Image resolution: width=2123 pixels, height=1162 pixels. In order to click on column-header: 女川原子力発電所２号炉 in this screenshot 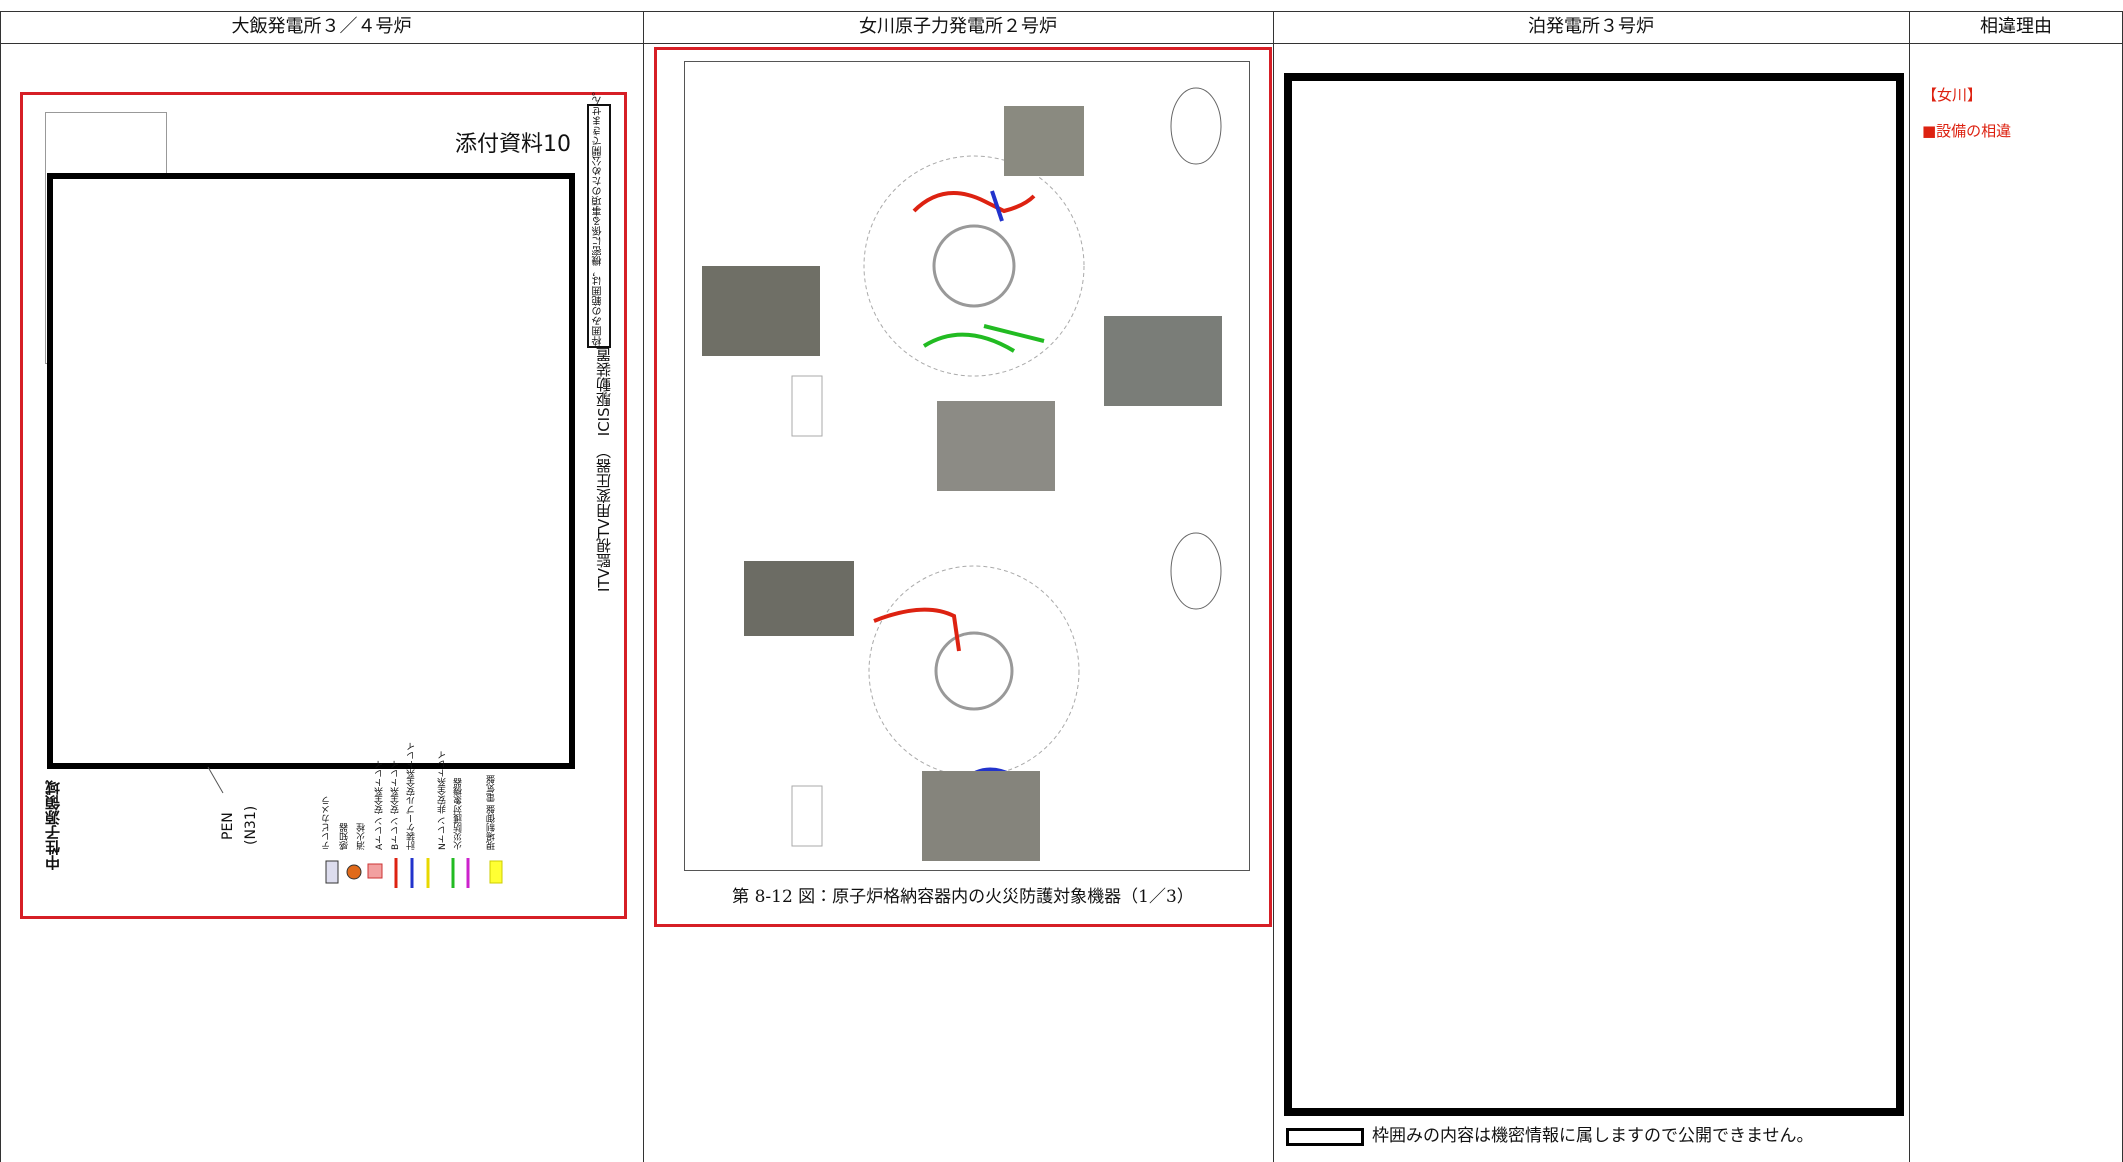, I will do `click(958, 26)`.